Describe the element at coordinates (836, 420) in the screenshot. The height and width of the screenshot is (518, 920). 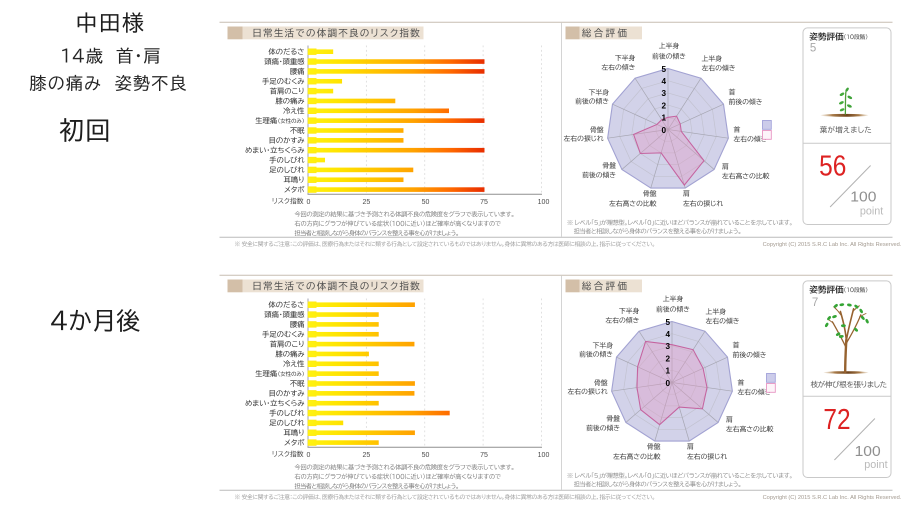
I see `svg-text: 72` at that location.